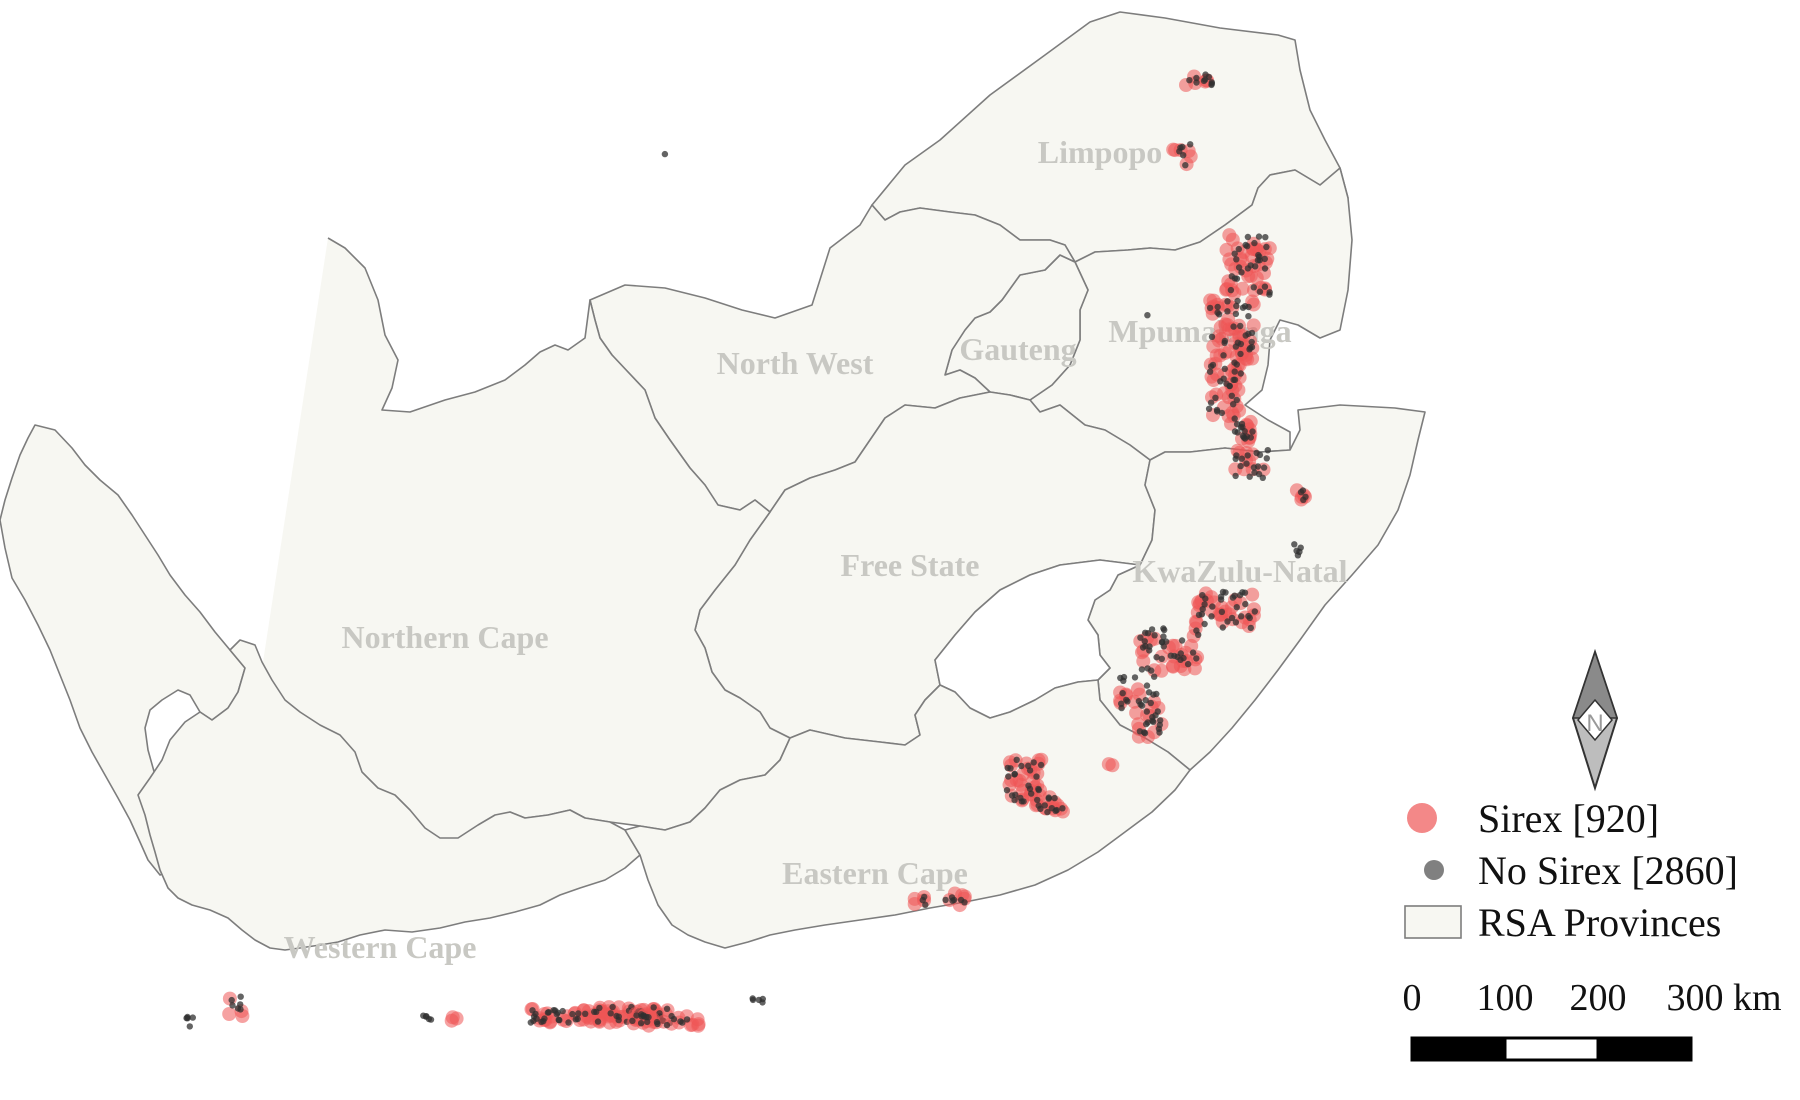 The height and width of the screenshot is (1100, 1800). I want to click on scale-bar: 0 100 200 300 km, so click(1592, 1019).